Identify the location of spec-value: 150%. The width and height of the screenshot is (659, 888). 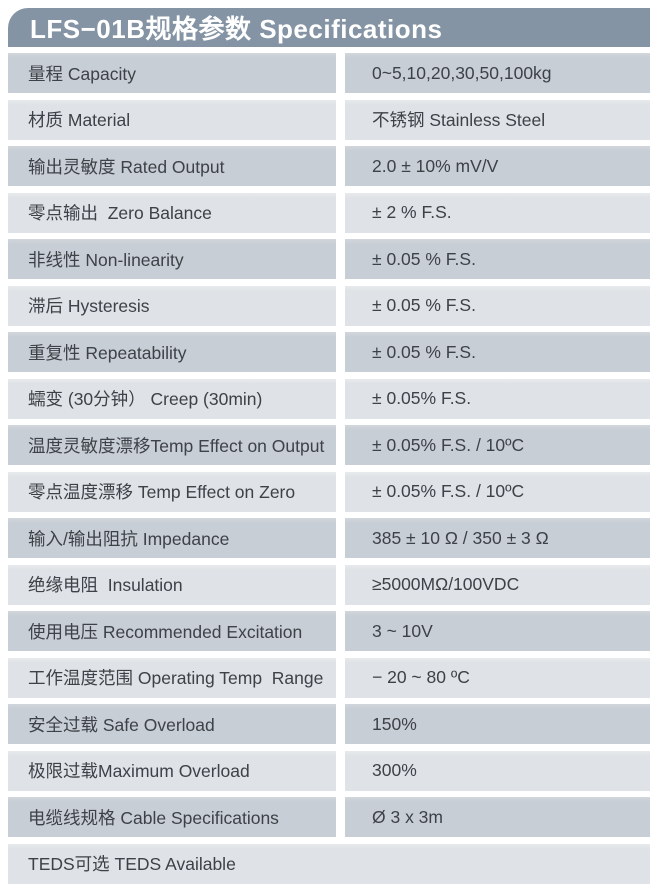
(394, 723).